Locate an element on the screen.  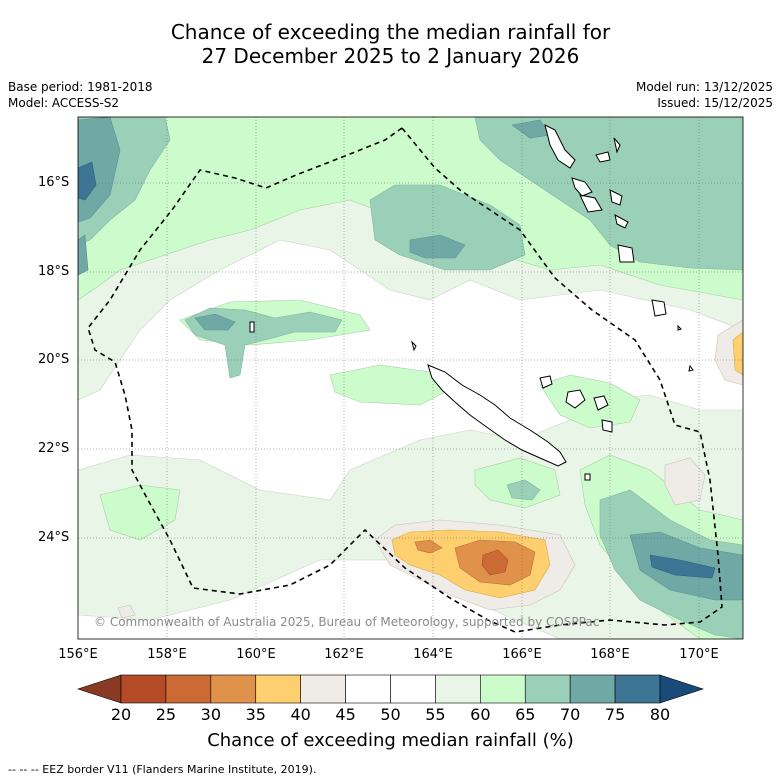
map-title-line2: 27 December 2025 to 2 January 2026 is located at coordinates (390, 56).